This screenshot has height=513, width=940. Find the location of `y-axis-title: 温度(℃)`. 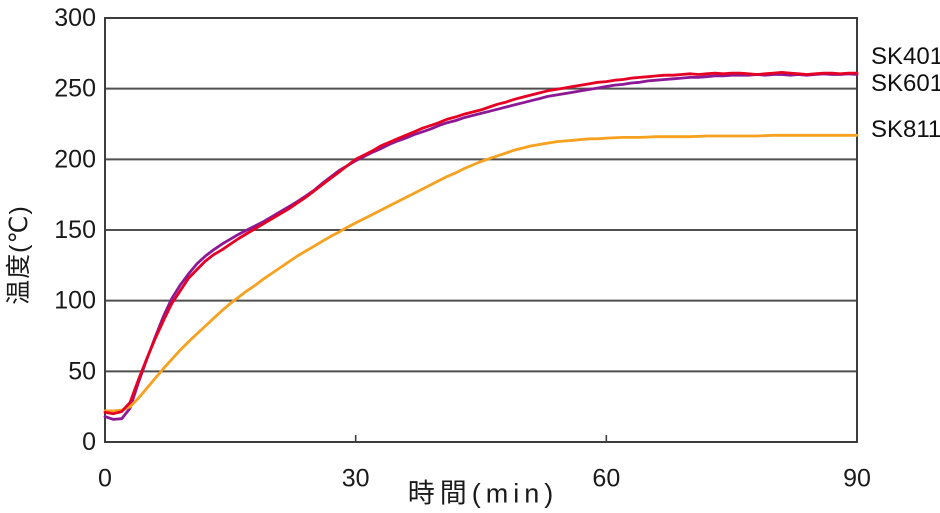

y-axis-title: 温度(℃) is located at coordinates (19, 255).